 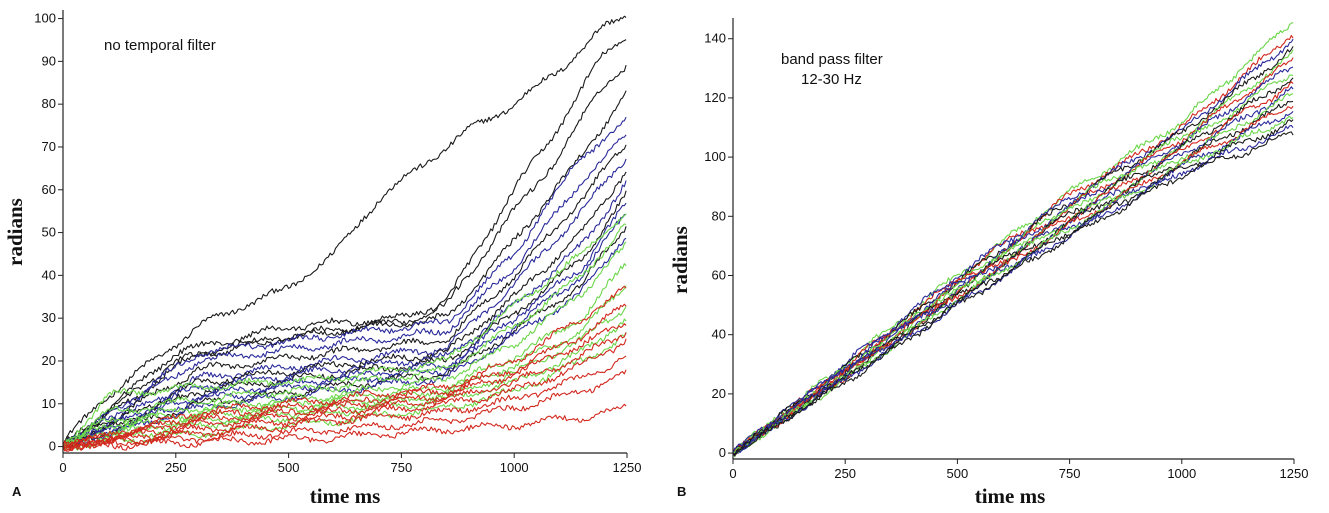 What do you see at coordinates (715, 156) in the screenshot?
I see `chart-b-y-tick-label: 100` at bounding box center [715, 156].